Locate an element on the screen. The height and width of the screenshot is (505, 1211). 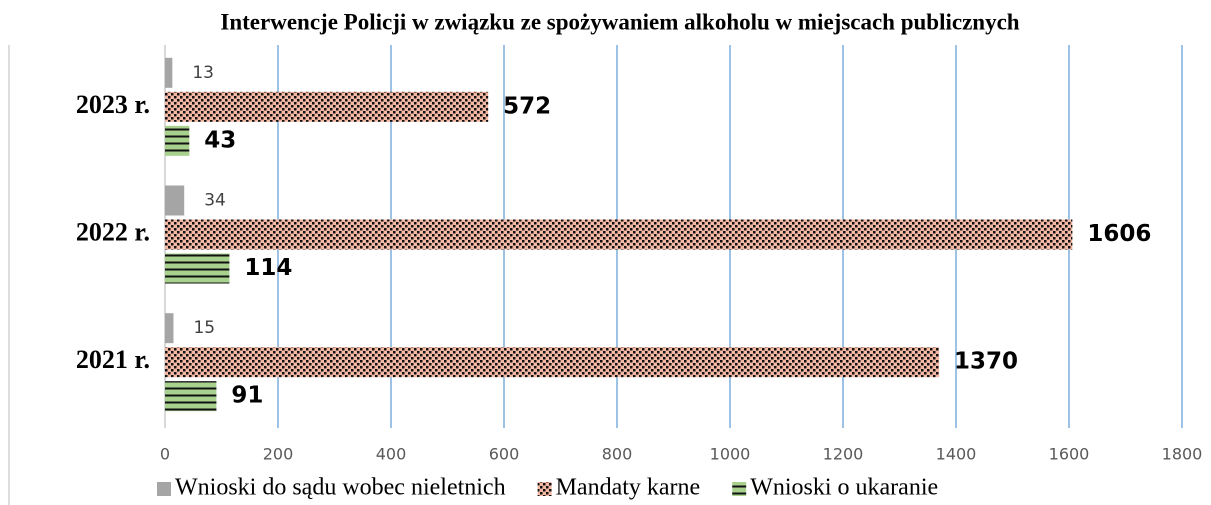
y-tick-label: 2021 r. is located at coordinates (113, 359).